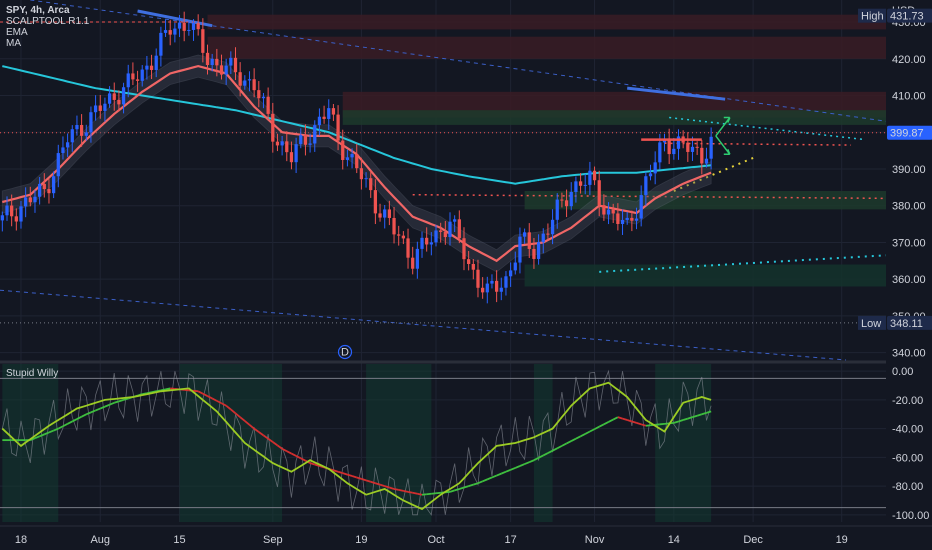 Image resolution: width=932 pixels, height=550 pixels. I want to click on osc-tick-label: 0.00, so click(902, 372).